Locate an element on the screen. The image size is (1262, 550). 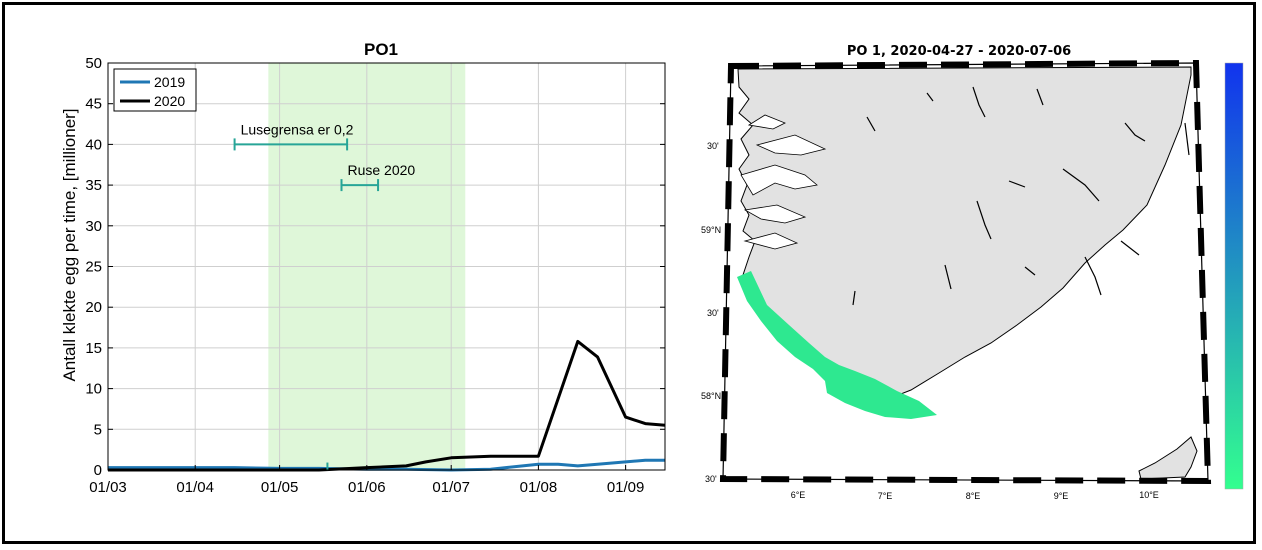
y-tick-label: 45 is located at coordinates (93, 104).